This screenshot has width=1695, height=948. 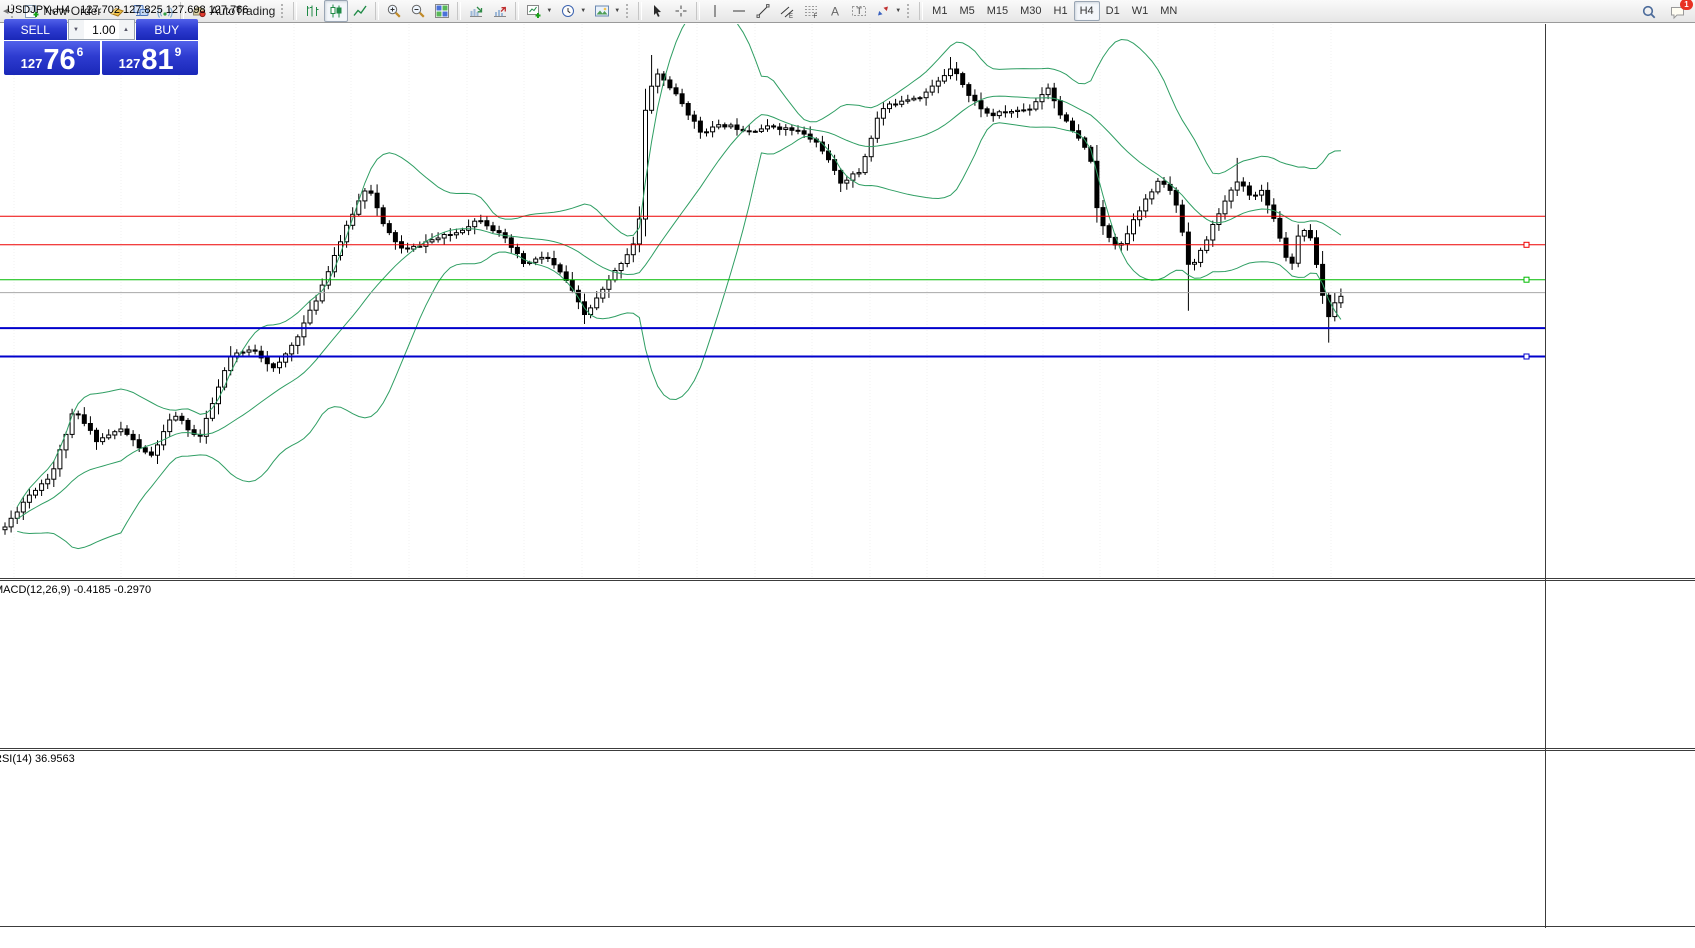 I want to click on buy-price: 127 81 9, so click(x=150, y=58).